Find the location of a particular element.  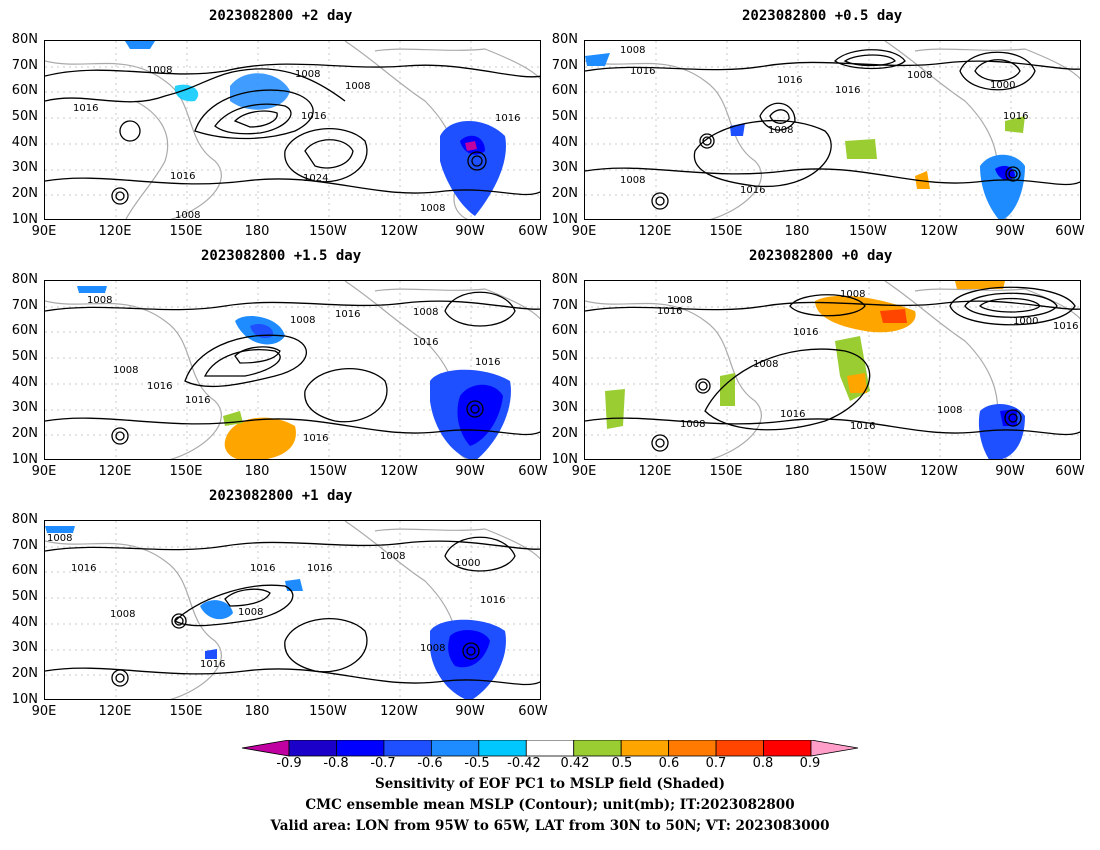

panel-title: 2023082800 +0 day is located at coordinates (821, 256).